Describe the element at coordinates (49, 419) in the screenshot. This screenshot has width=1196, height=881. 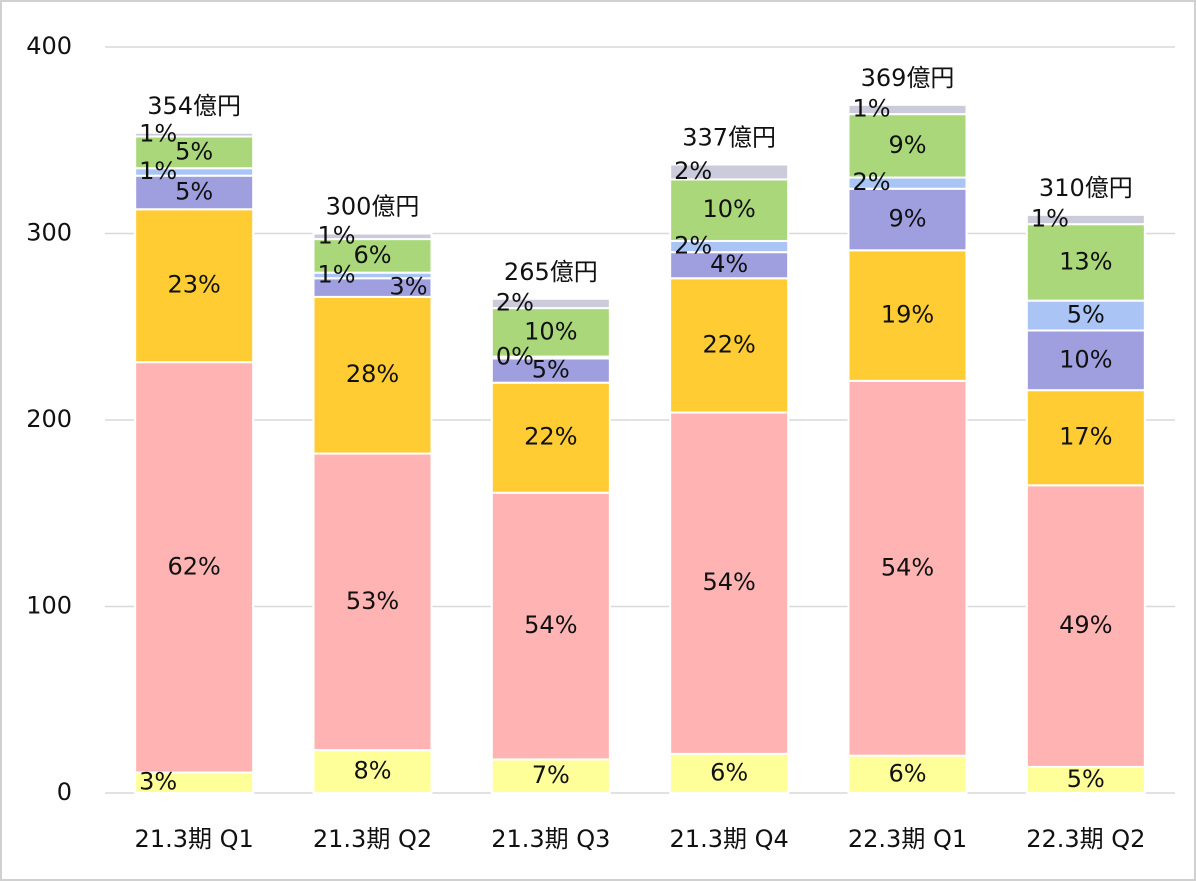
I see `y-tick-label: 200` at that location.